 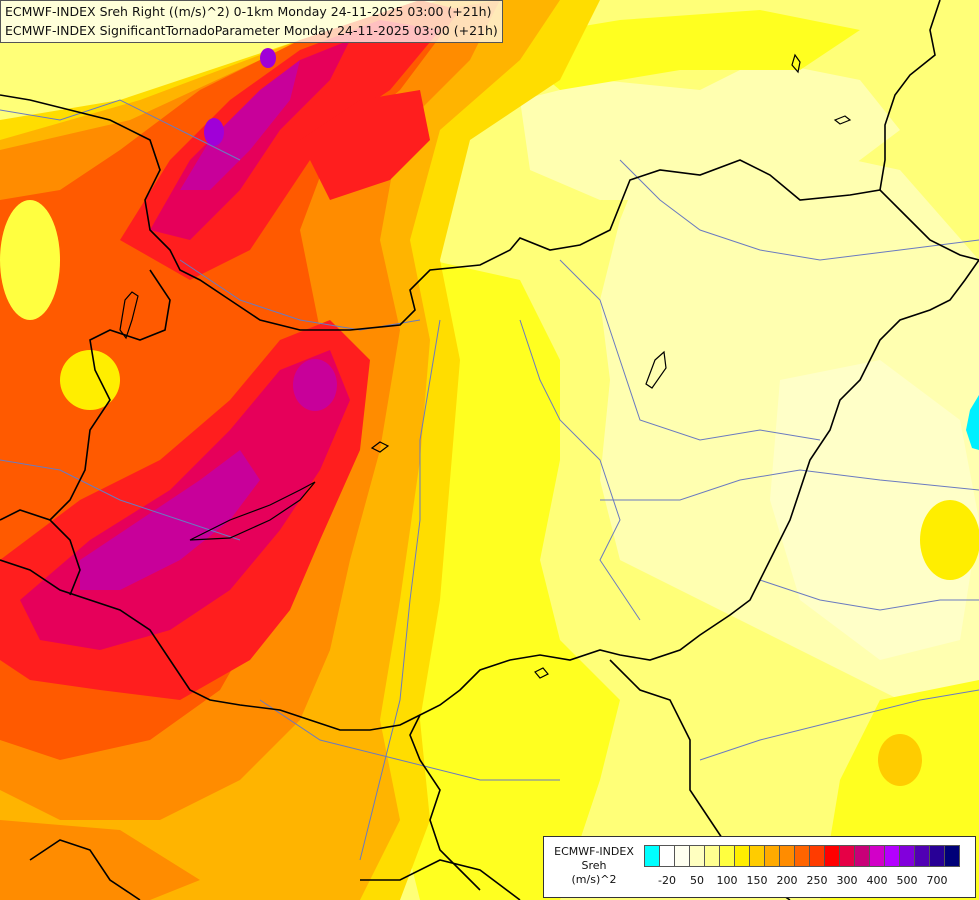 What do you see at coordinates (365, 145) in the screenshot?
I see `field-red-east-north` at bounding box center [365, 145].